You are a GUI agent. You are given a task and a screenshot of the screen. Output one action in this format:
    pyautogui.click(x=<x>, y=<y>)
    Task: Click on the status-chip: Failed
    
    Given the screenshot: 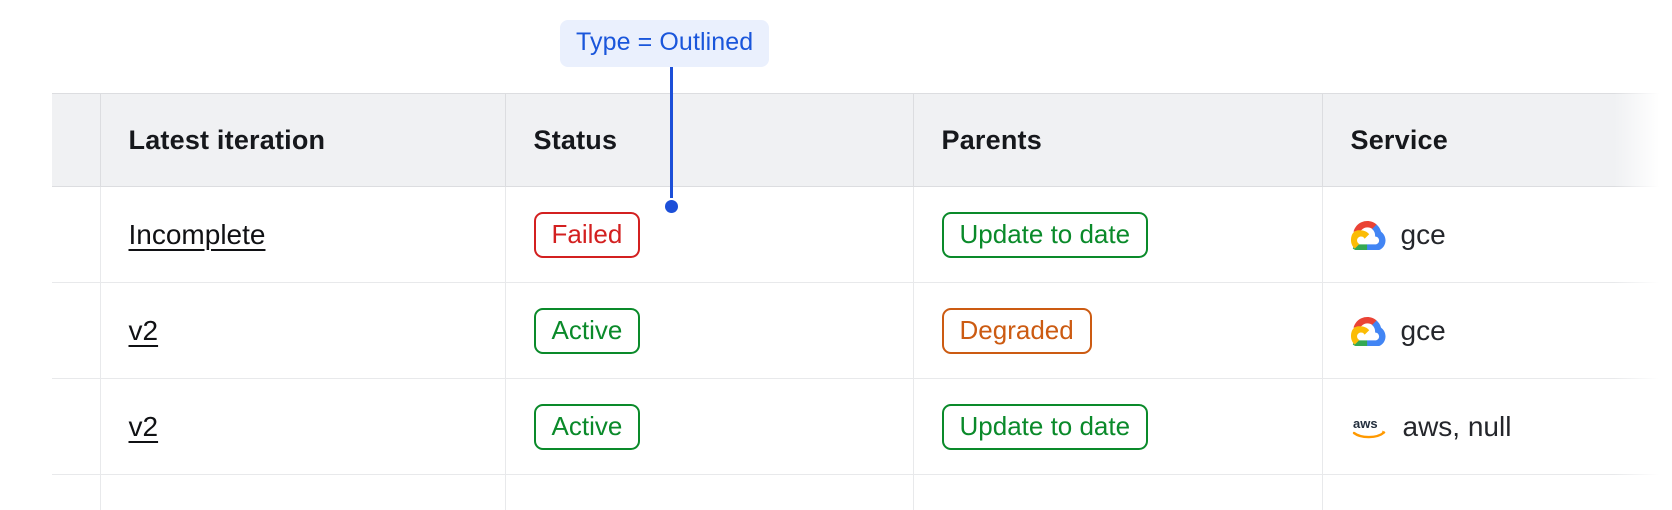 What is the action you would take?
    pyautogui.click(x=587, y=234)
    